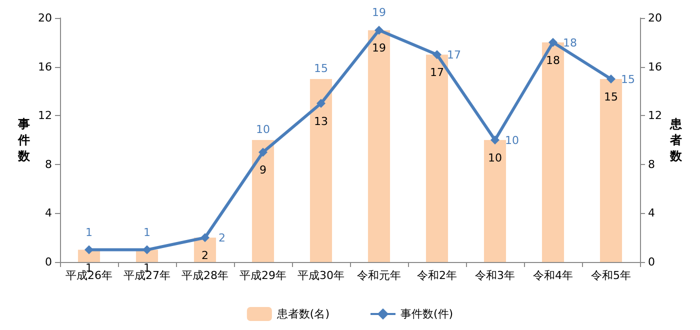 The image size is (700, 330). What do you see at coordinates (24, 140) in the screenshot?
I see `y-axis-title: 事件数` at bounding box center [24, 140].